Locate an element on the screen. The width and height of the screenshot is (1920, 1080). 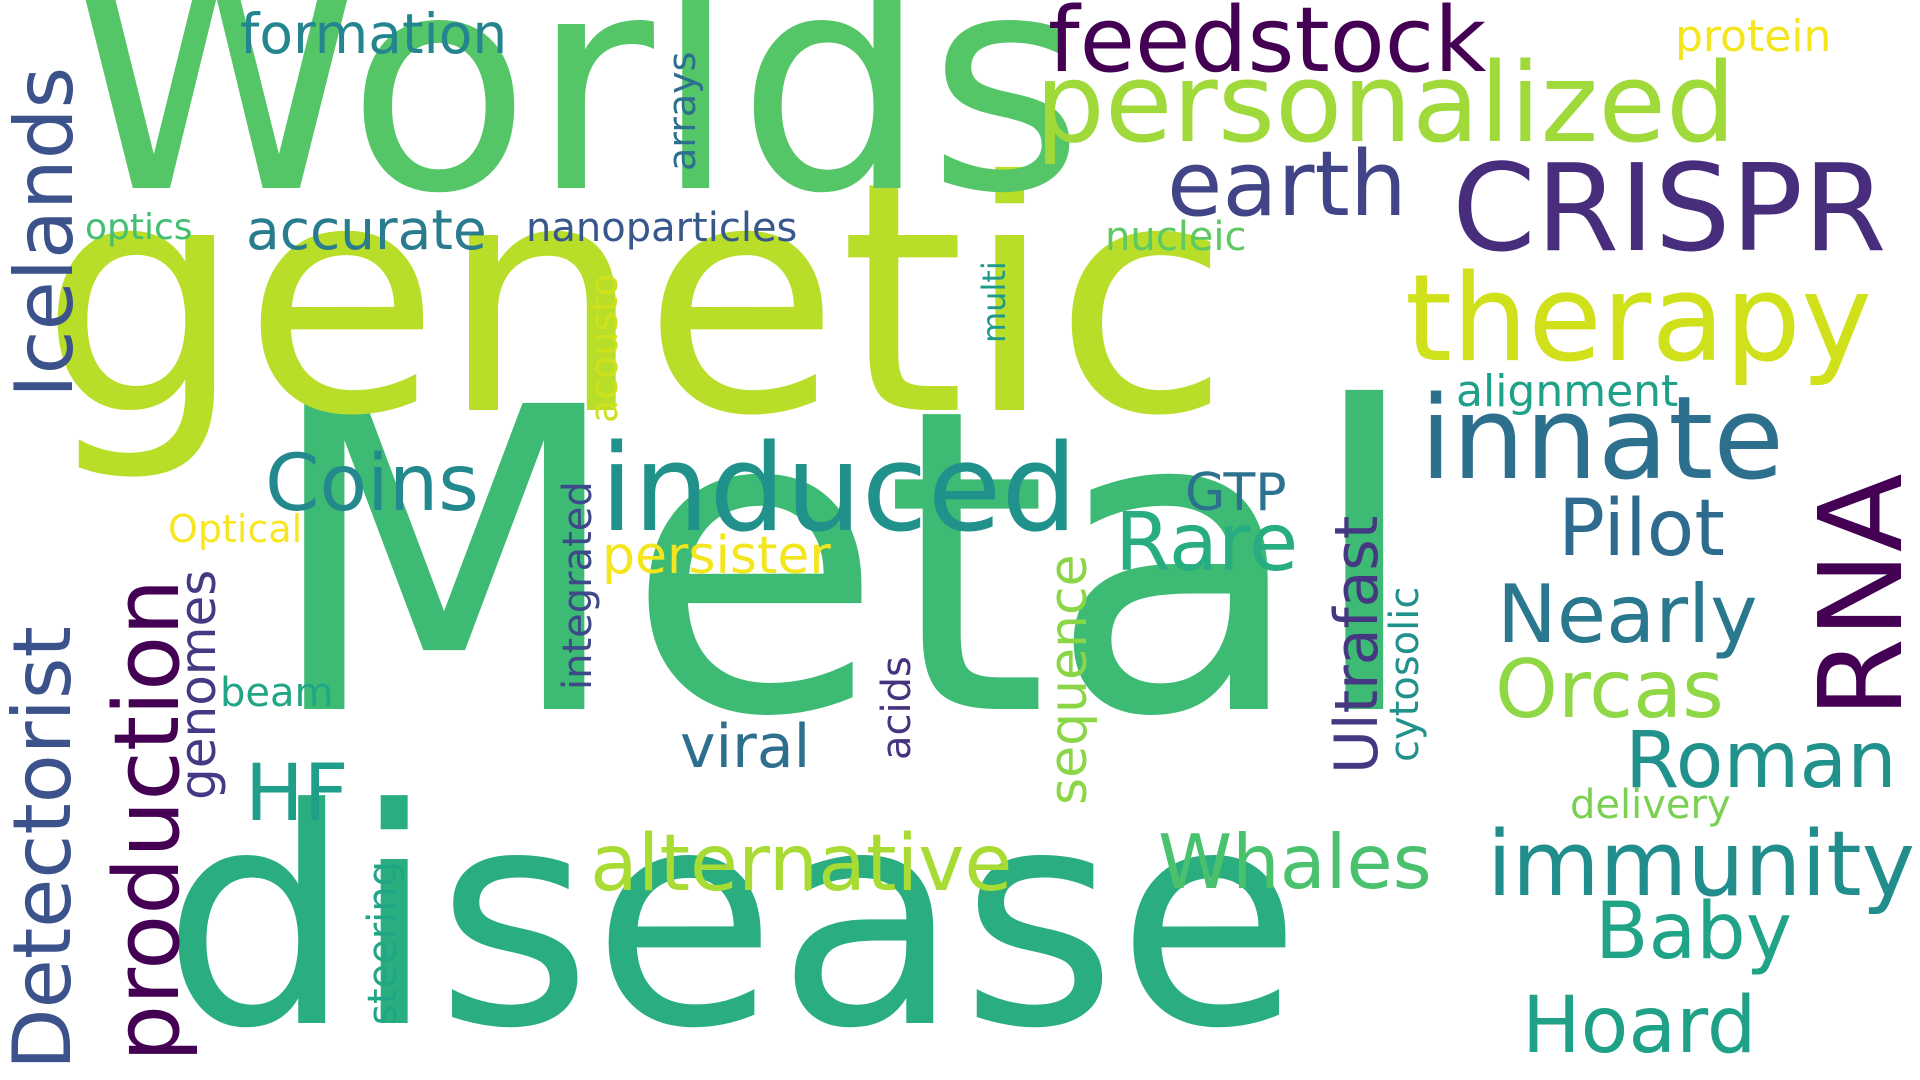
word-genomes: genomes is located at coordinates (198, 684).